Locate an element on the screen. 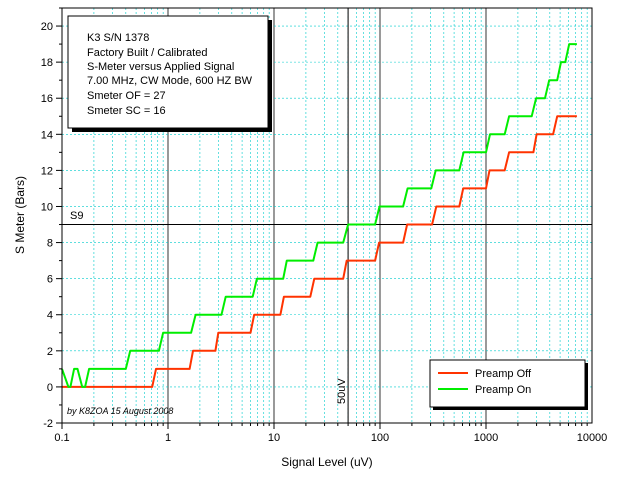  y-tick-label: 18 is located at coordinates (47, 63).